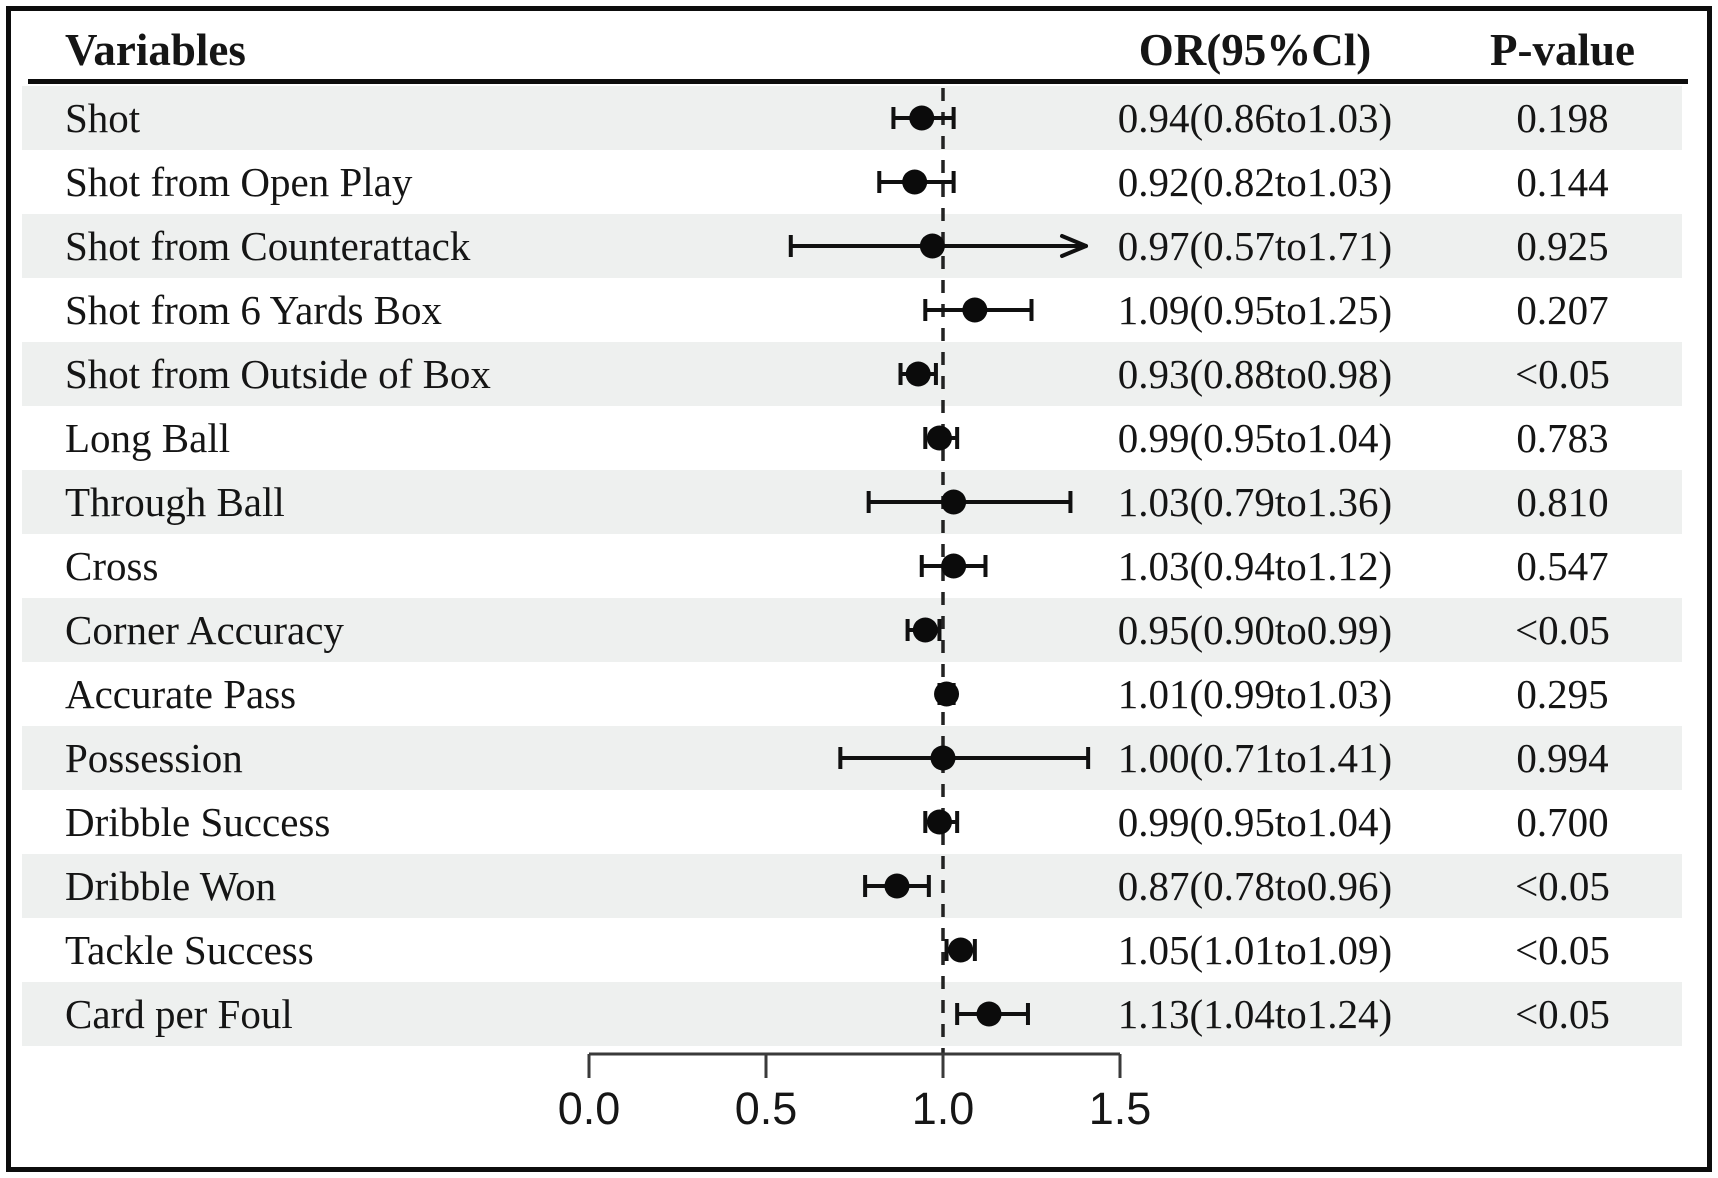 The width and height of the screenshot is (1718, 1178). What do you see at coordinates (1255, 374) in the screenshot?
I see `row-or-ci-value: 0.93(0.88to0.98)` at bounding box center [1255, 374].